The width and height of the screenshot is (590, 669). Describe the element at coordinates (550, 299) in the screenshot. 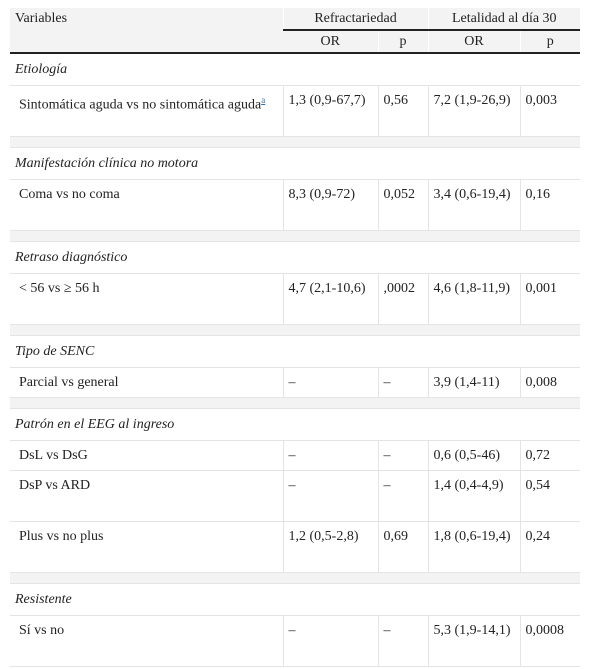

I see `cell: 0,001` at that location.